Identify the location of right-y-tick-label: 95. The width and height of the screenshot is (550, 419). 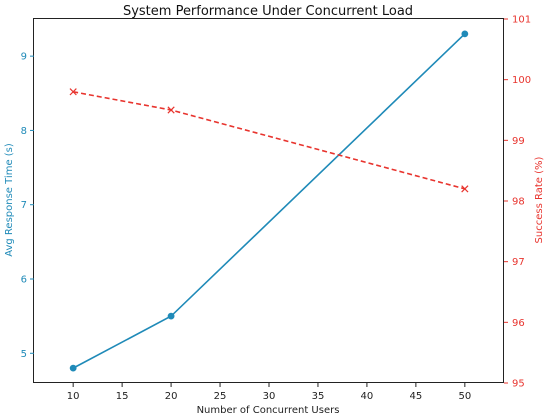
(518, 384).